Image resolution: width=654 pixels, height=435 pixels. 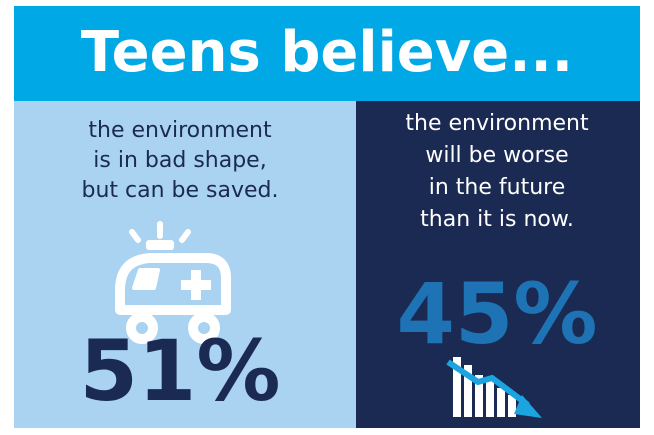 What do you see at coordinates (180, 190) in the screenshot?
I see `left-line: but can be saved.` at bounding box center [180, 190].